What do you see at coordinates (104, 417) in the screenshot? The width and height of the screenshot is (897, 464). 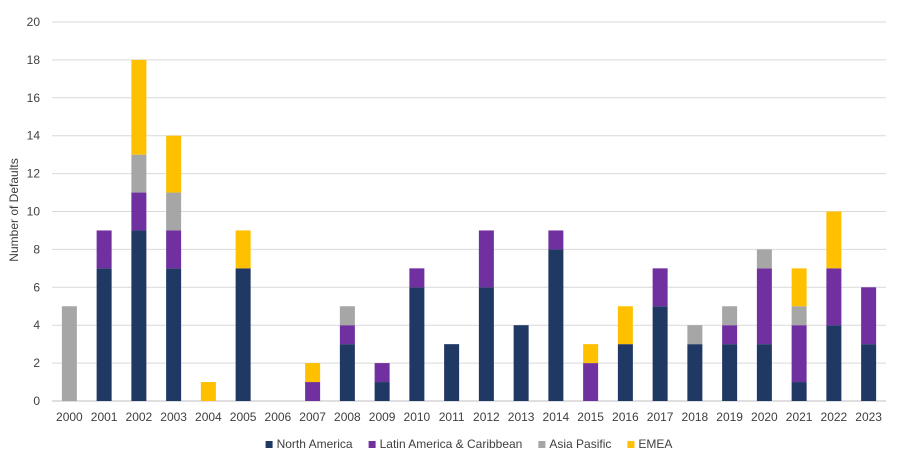 I see `x-tick-label: 2001` at bounding box center [104, 417].